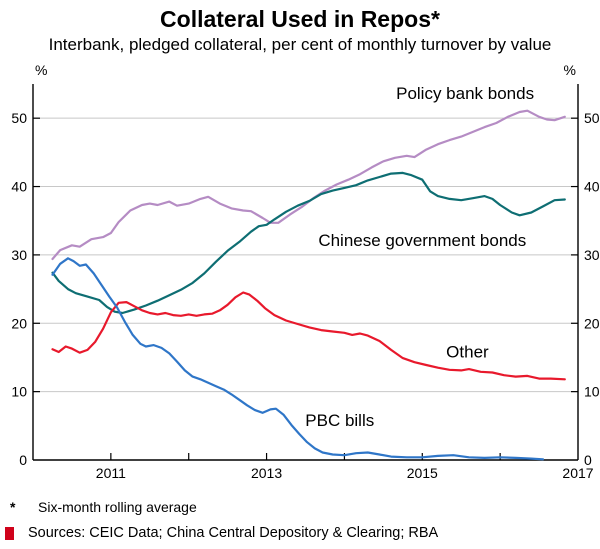 The image size is (600, 549). What do you see at coordinates (422, 240) in the screenshot?
I see `series-label-chinese-government-bonds: Chinese government bonds` at bounding box center [422, 240].